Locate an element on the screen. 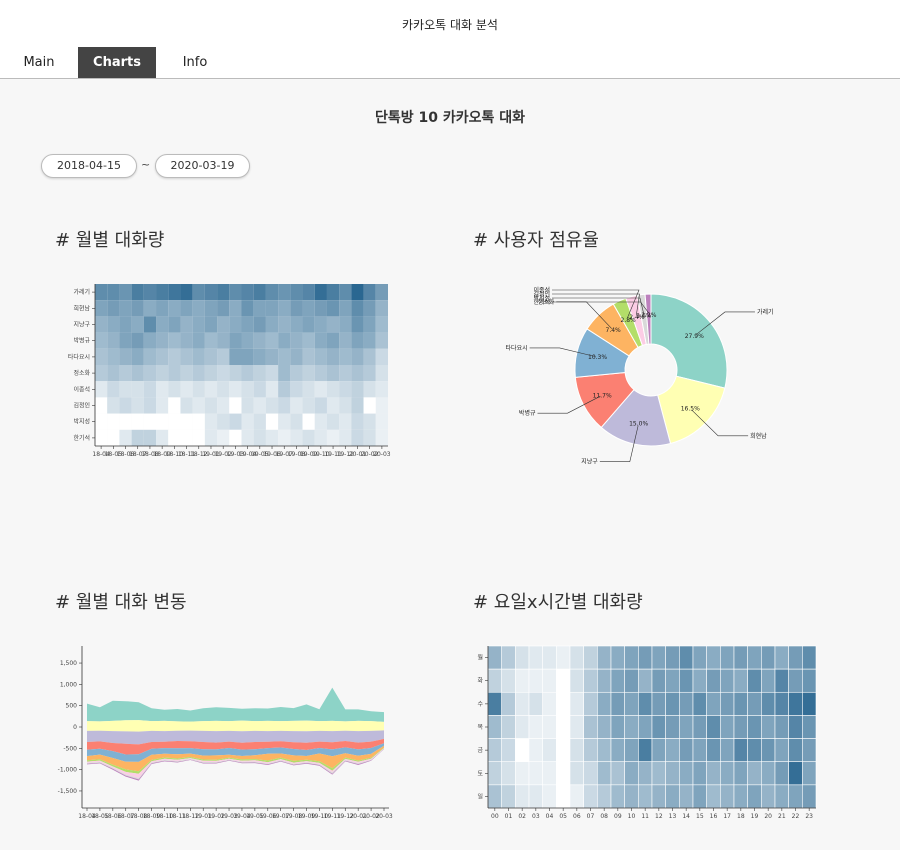  start-date-field: 2018-04-15 is located at coordinates (89, 166).